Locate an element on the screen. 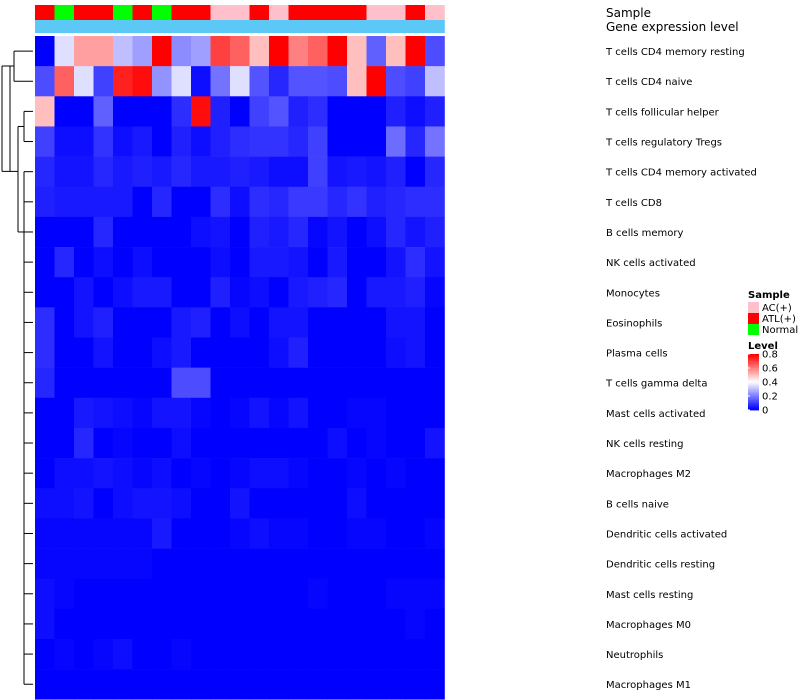 The height and width of the screenshot is (700, 800). row-label: T cells gamma delta is located at coordinates (656, 384).